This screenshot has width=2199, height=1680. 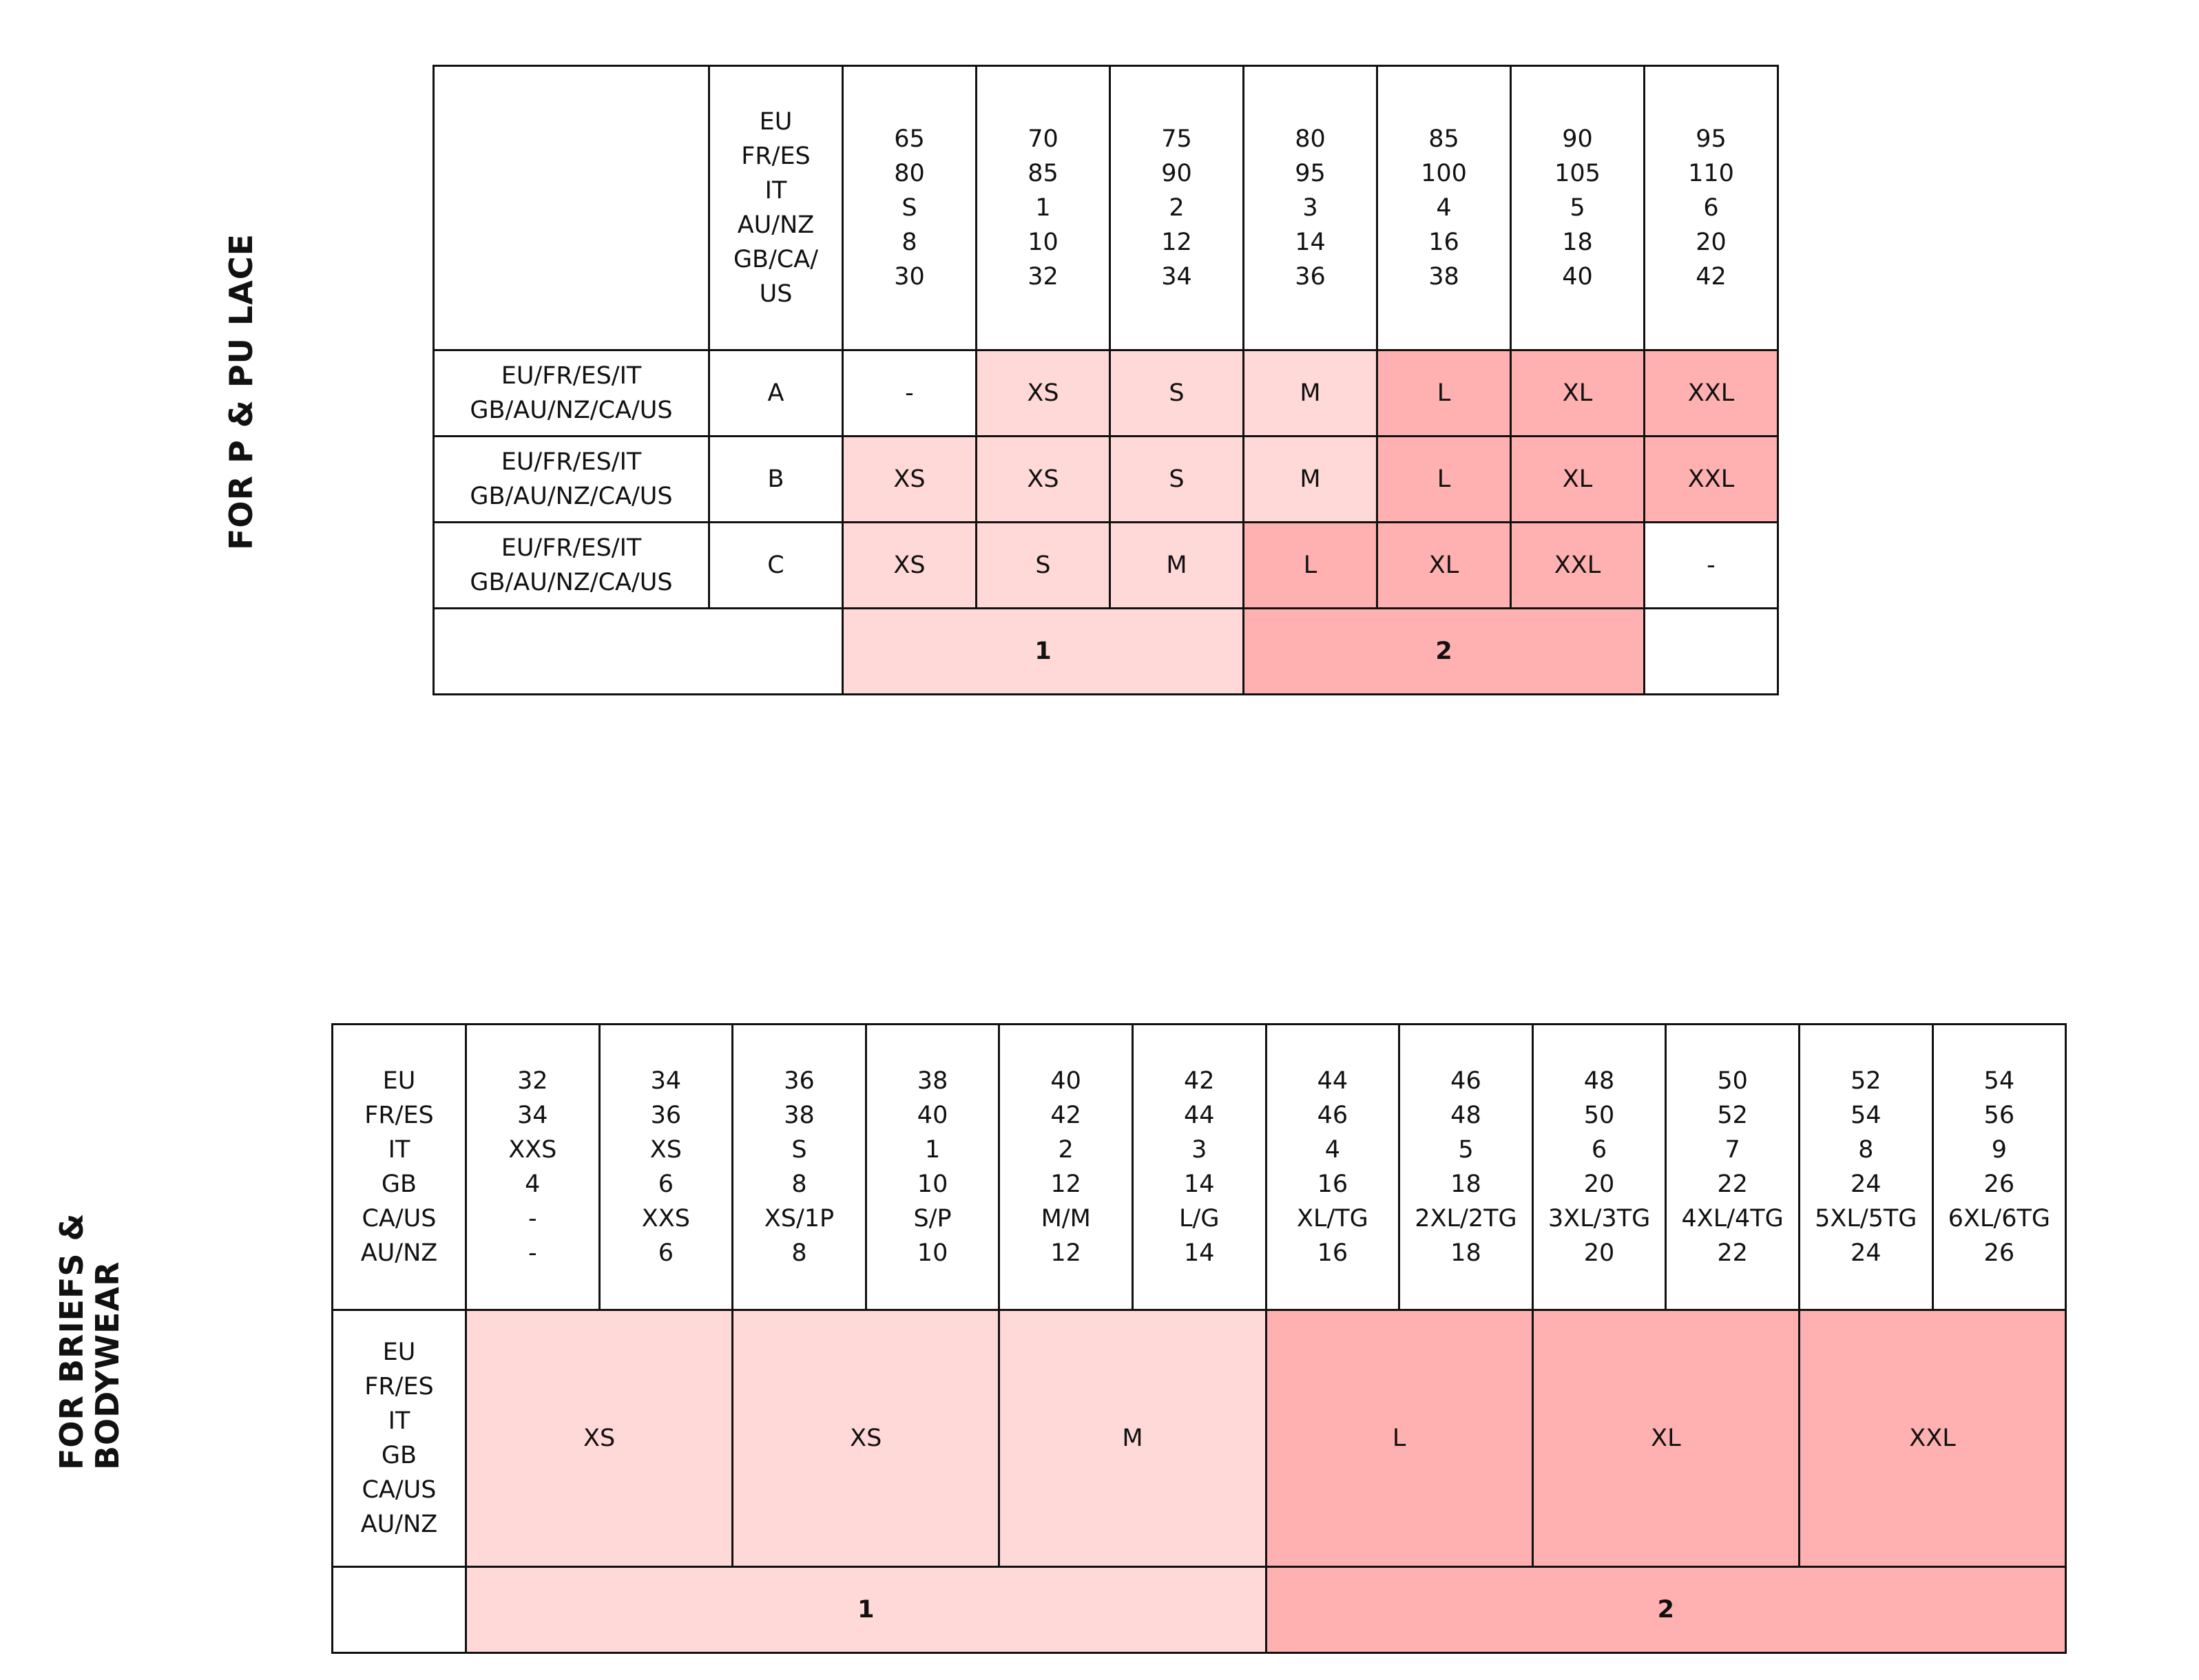 What do you see at coordinates (571, 208) in the screenshot?
I see `empty-corner-cell` at bounding box center [571, 208].